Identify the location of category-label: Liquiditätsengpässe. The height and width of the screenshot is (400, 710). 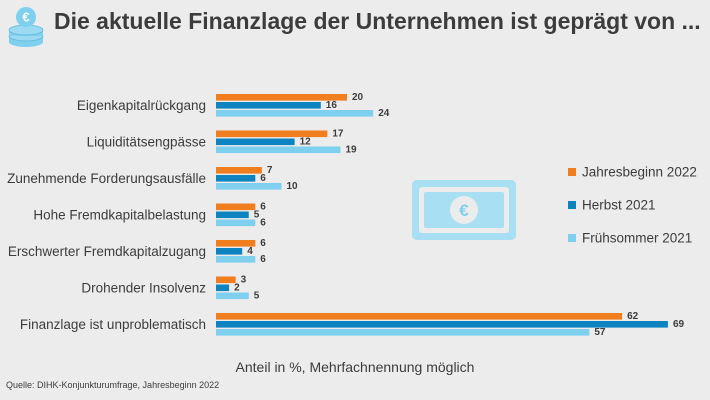
(146, 141).